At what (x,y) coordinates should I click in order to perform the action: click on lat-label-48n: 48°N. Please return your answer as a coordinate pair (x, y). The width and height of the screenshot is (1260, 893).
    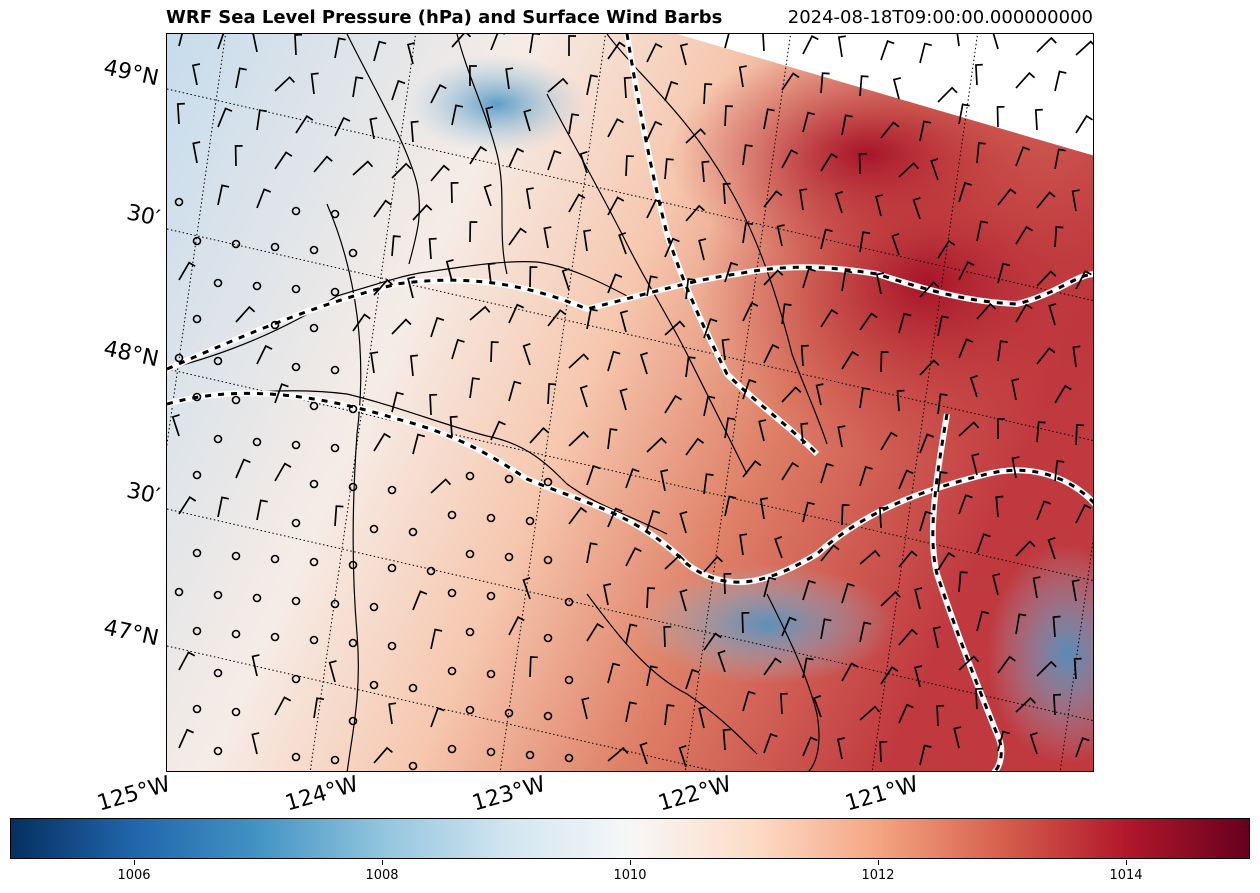
    Looking at the image, I should click on (131, 354).